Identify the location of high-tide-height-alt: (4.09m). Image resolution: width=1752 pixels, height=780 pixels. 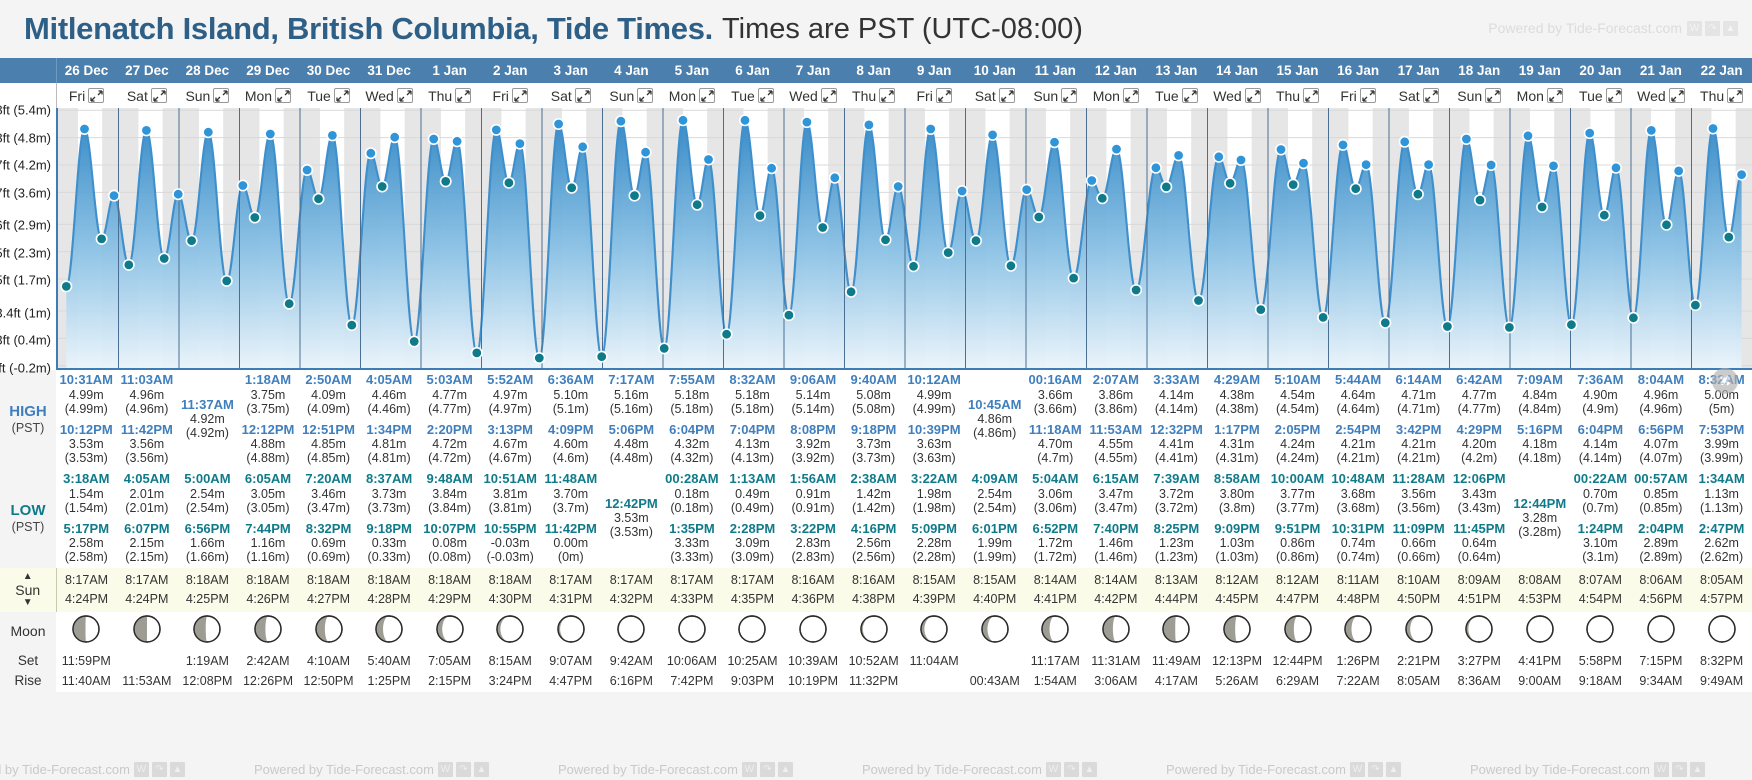
(328, 408).